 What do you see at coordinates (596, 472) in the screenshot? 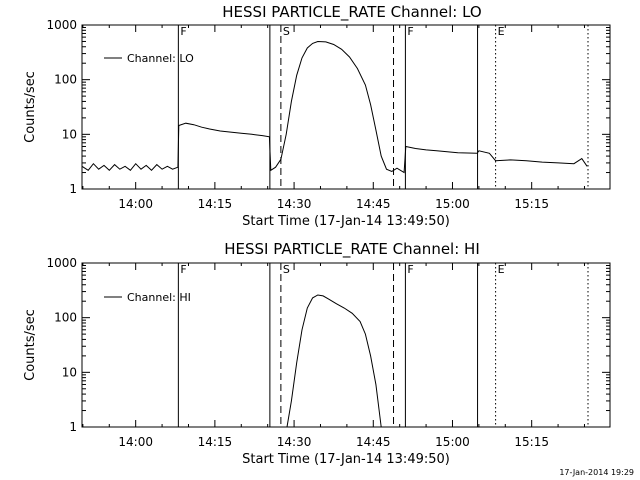
I see `footer-timestamp: 17-Jan-2014 19:29` at bounding box center [596, 472].